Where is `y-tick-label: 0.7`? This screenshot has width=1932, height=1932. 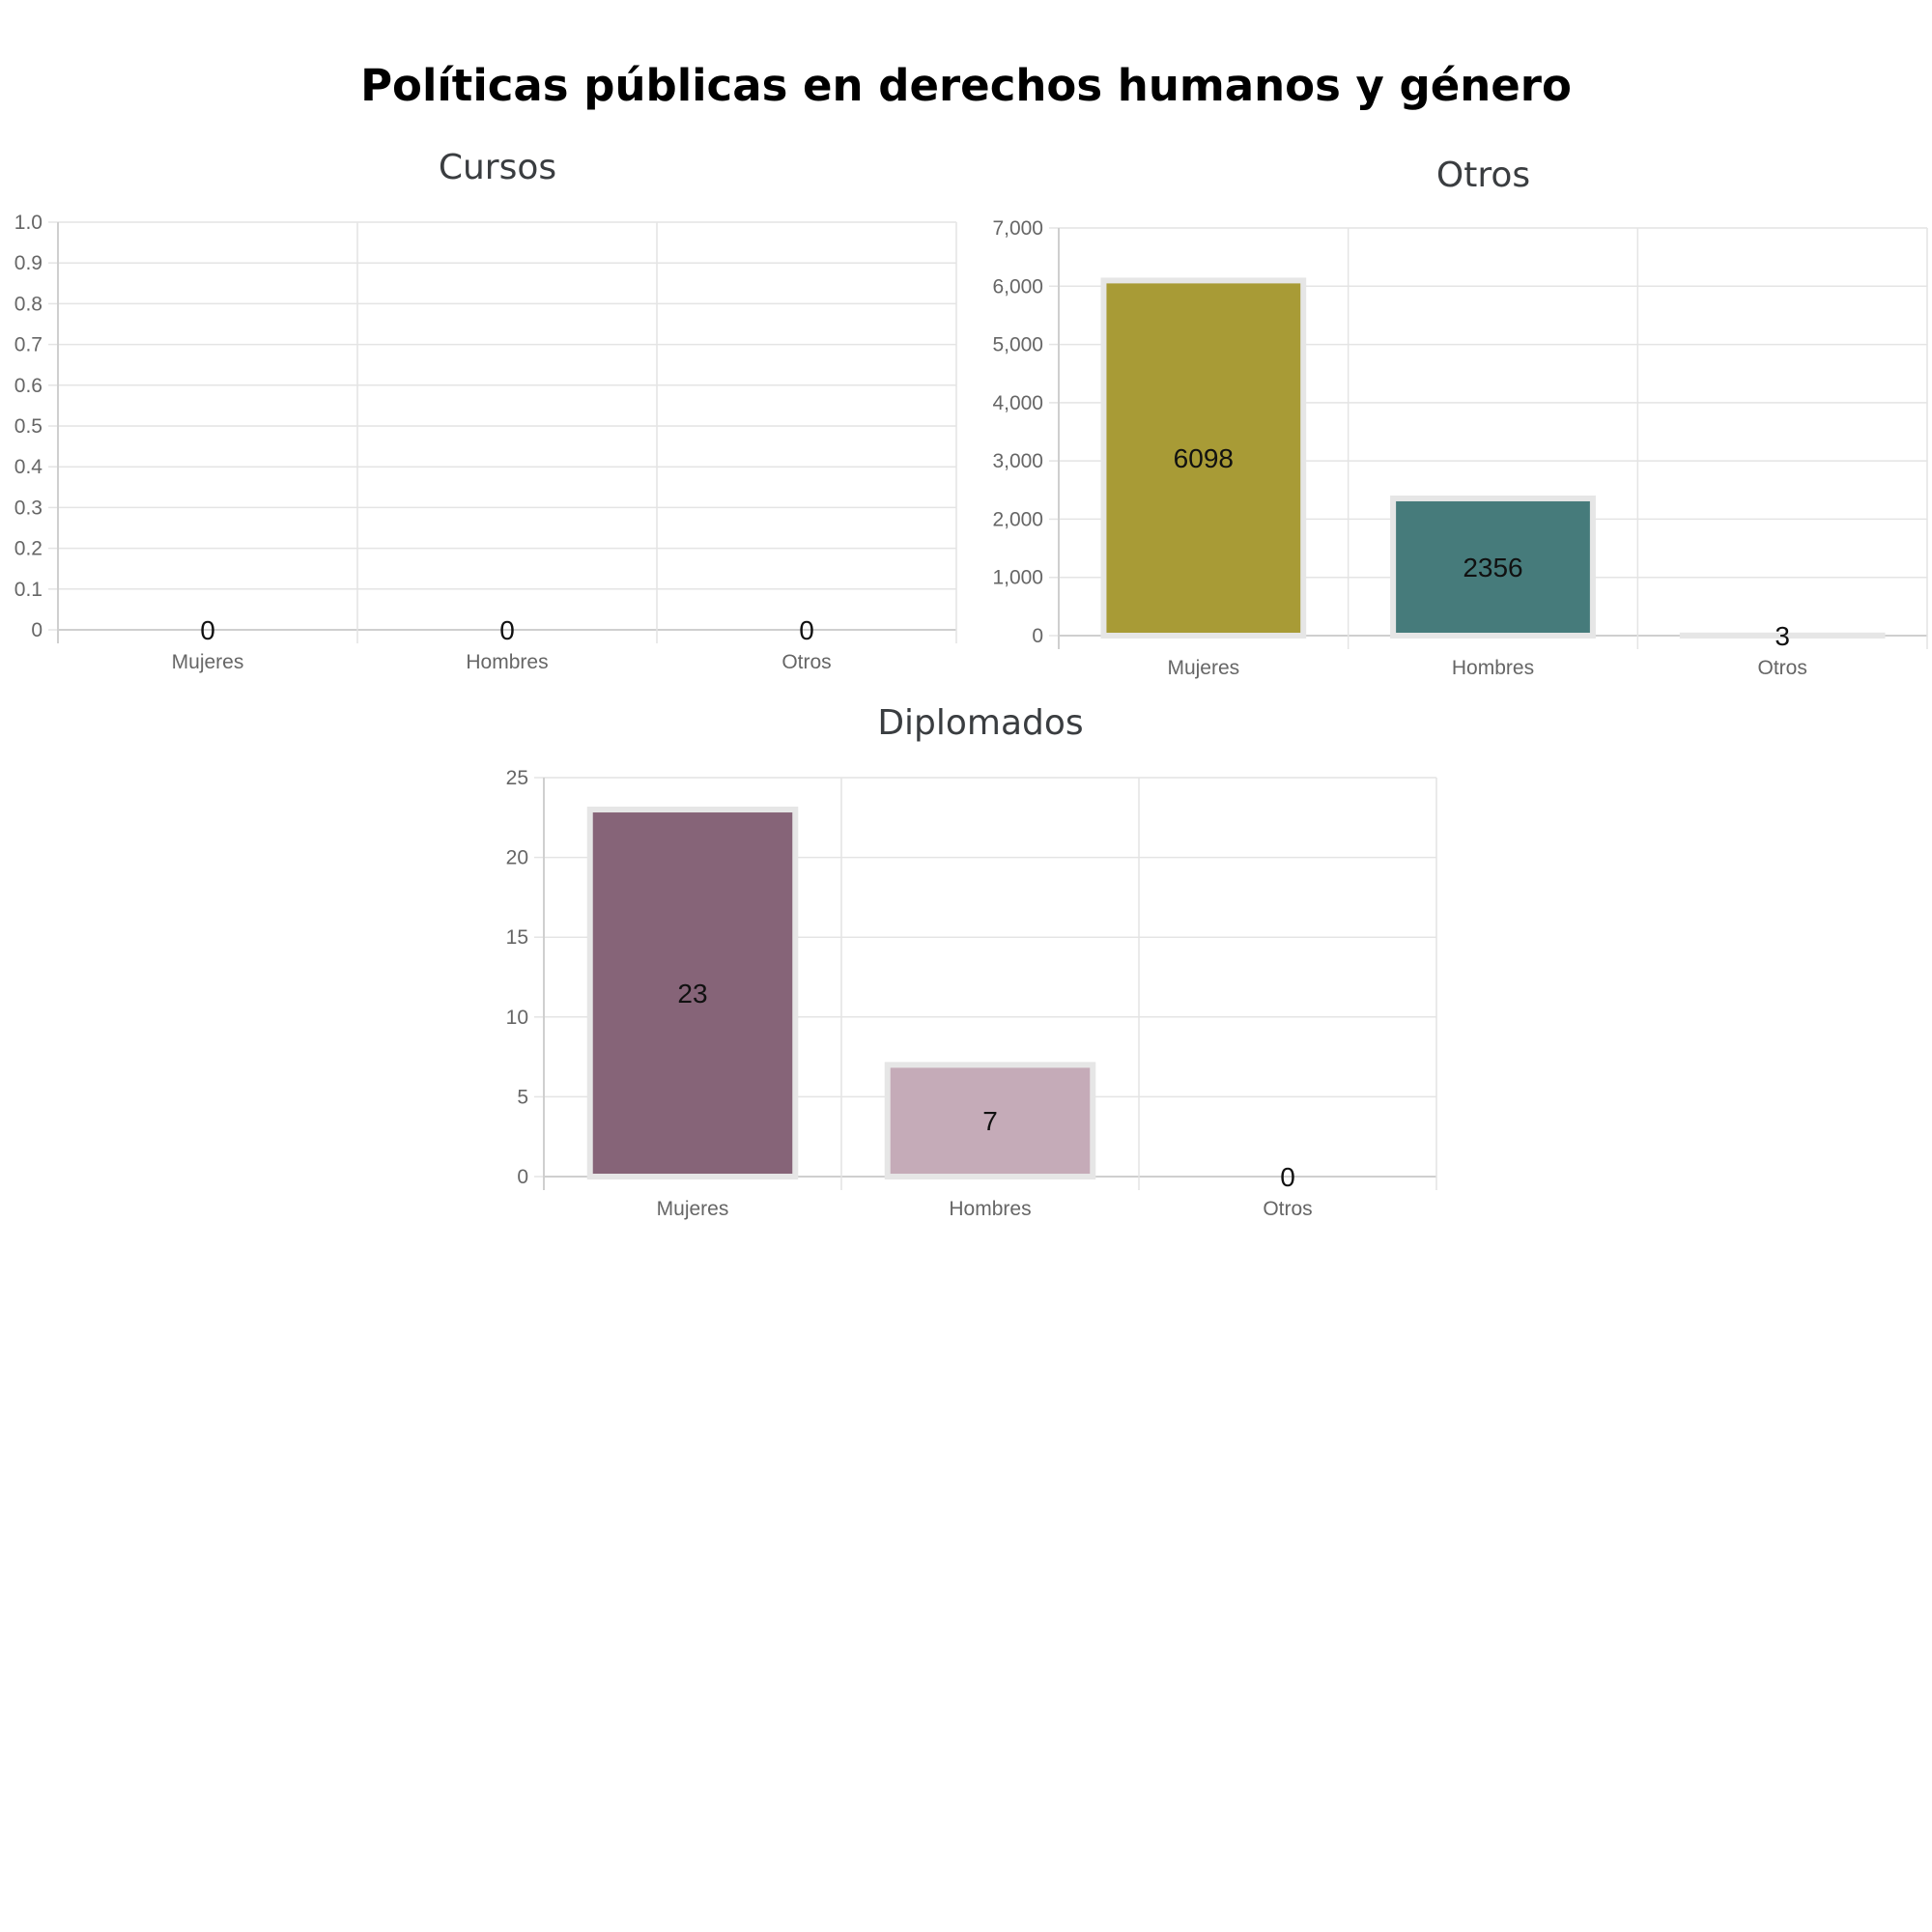 y-tick-label: 0.7 is located at coordinates (28, 345).